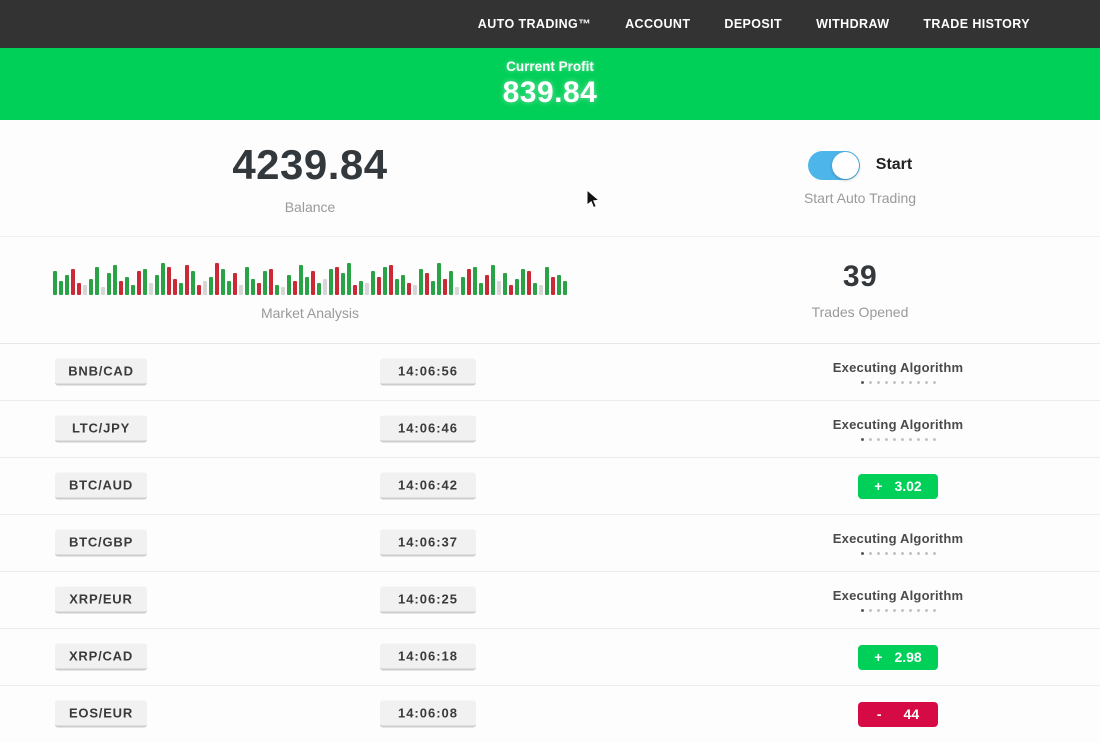 The width and height of the screenshot is (1100, 742). I want to click on trade-result-badge: +2.98, so click(898, 657).